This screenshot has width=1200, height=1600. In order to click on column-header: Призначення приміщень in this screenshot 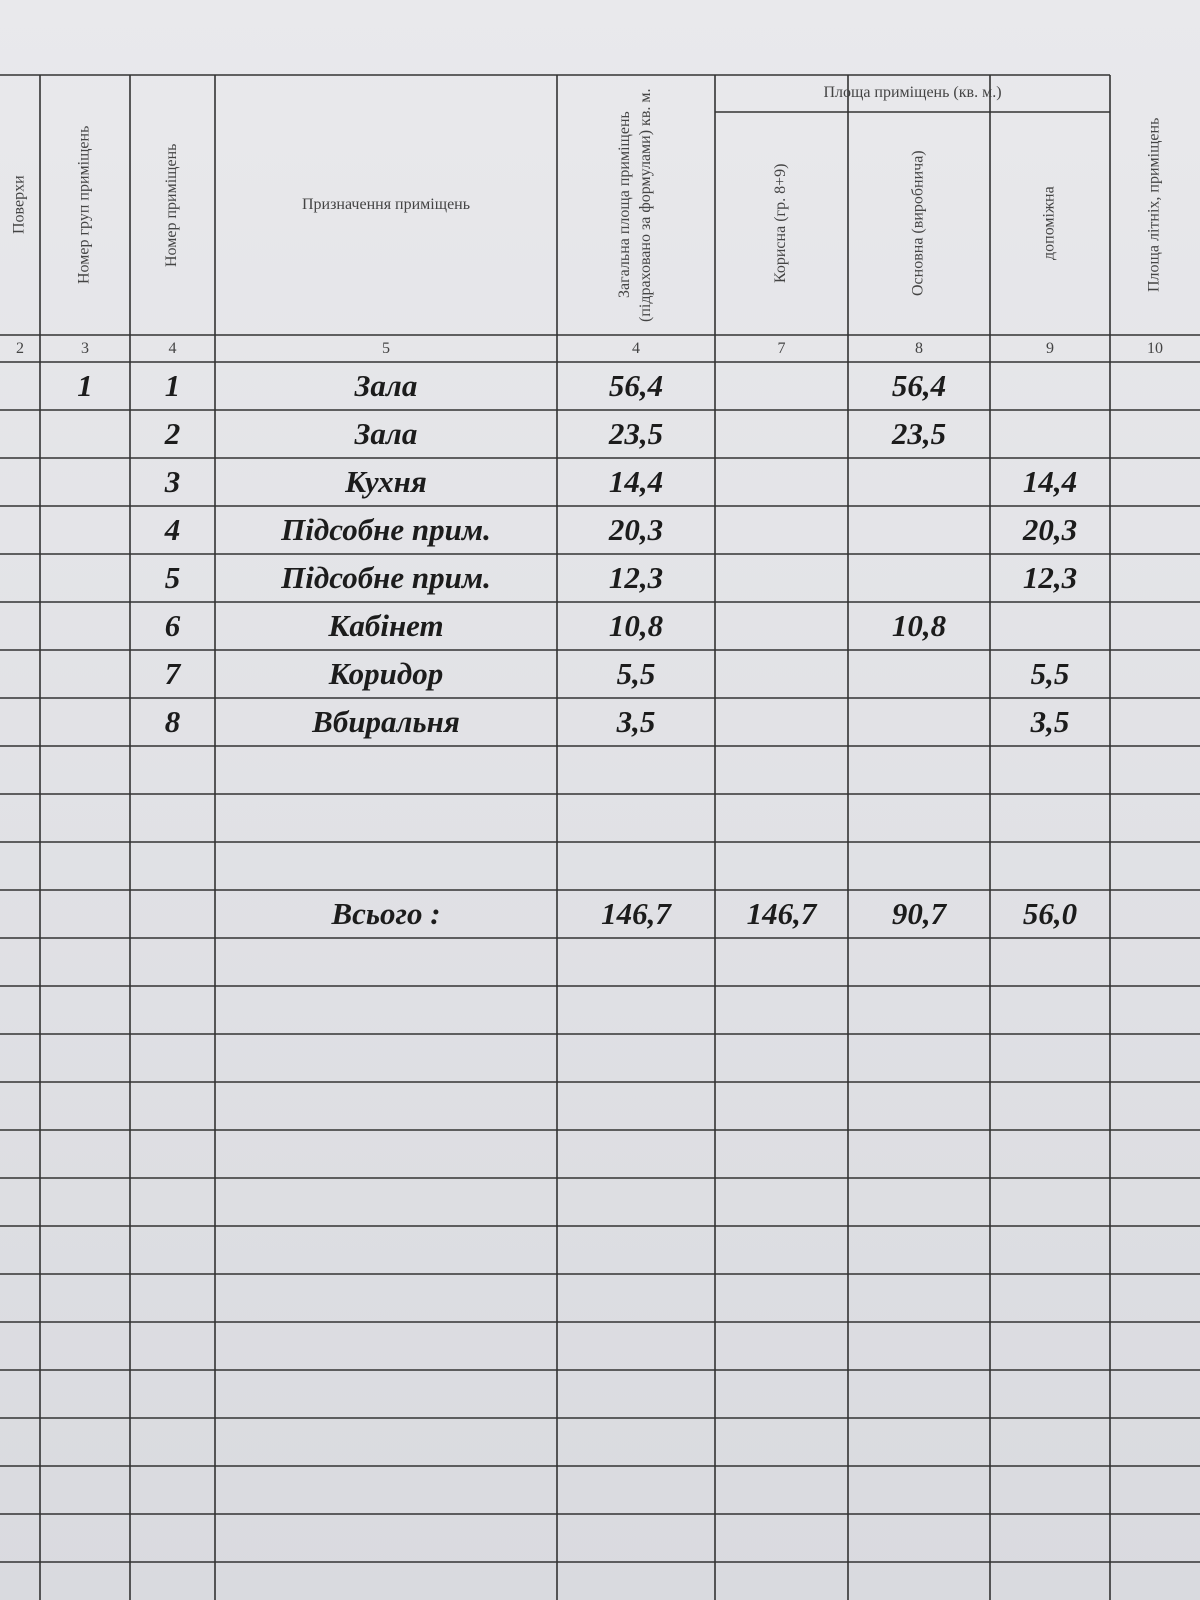, I will do `click(386, 204)`.